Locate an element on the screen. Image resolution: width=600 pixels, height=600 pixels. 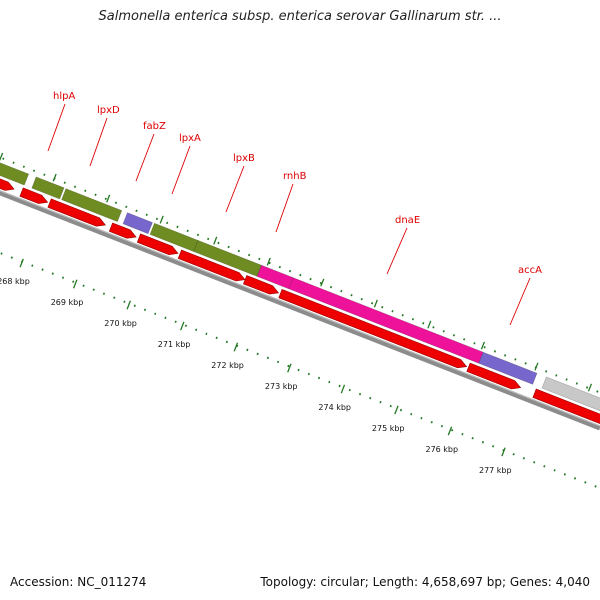
scale-label: 274 kbp is located at coordinates (334, 407).